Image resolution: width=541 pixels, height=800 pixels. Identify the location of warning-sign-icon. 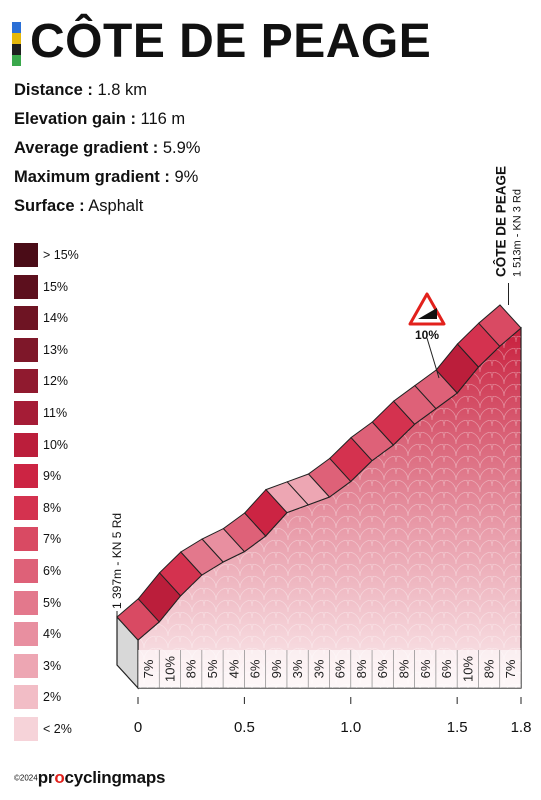
(427, 309).